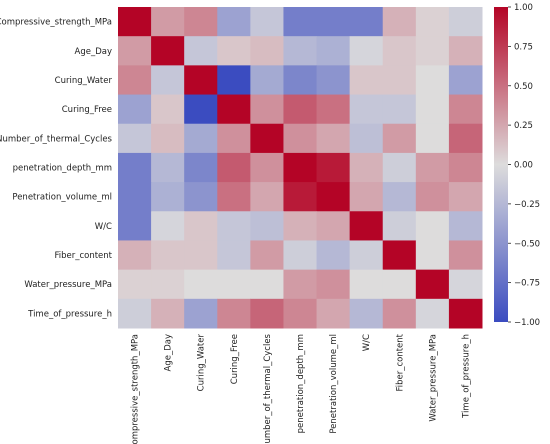 The height and width of the screenshot is (444, 550). Describe the element at coordinates (62, 169) in the screenshot. I see `y-tick-label: penetration_depth_mm` at that location.